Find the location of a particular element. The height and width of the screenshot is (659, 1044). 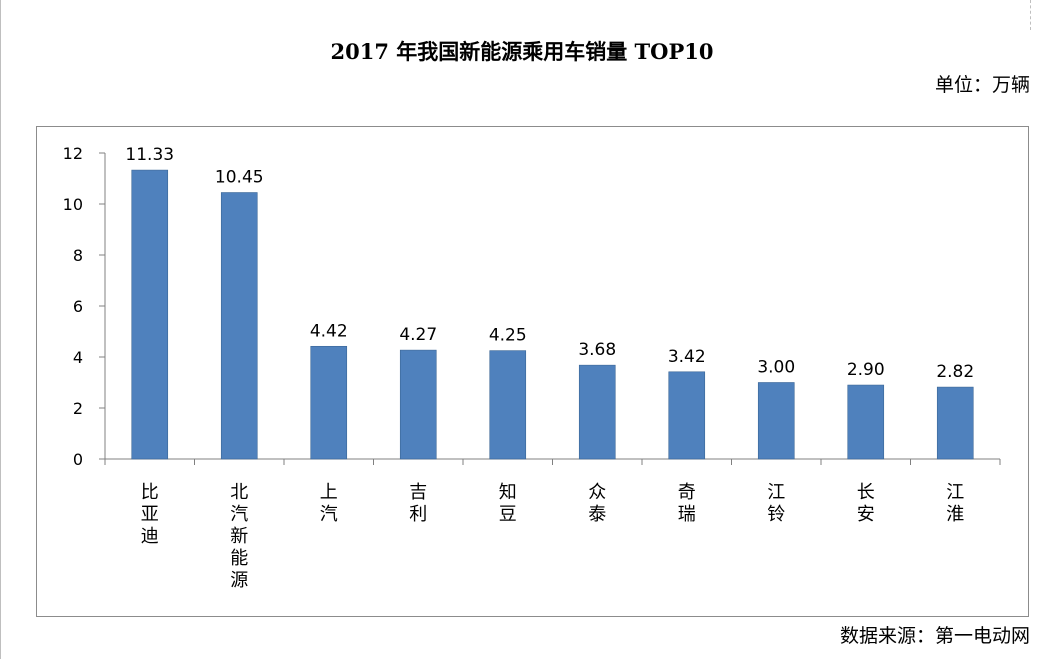

value-label: 2.90 is located at coordinates (866, 370).